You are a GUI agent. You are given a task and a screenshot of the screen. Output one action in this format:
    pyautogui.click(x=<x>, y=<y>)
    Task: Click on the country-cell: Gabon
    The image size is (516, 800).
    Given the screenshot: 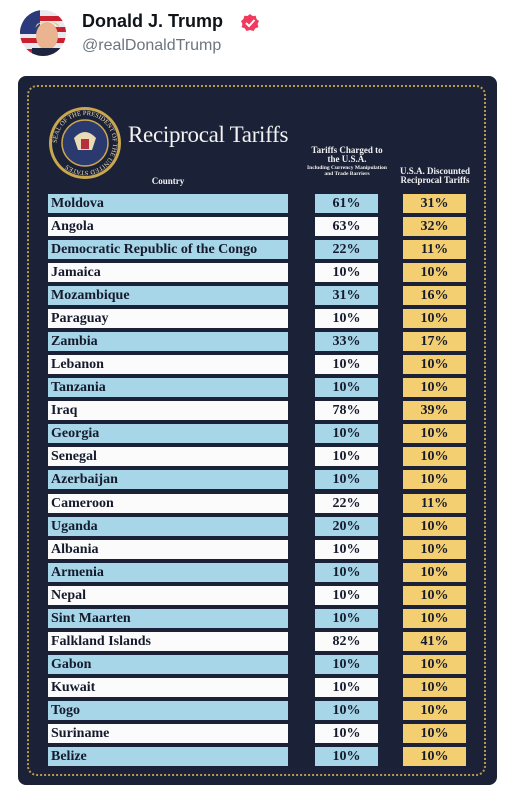 What is the action you would take?
    pyautogui.click(x=168, y=664)
    